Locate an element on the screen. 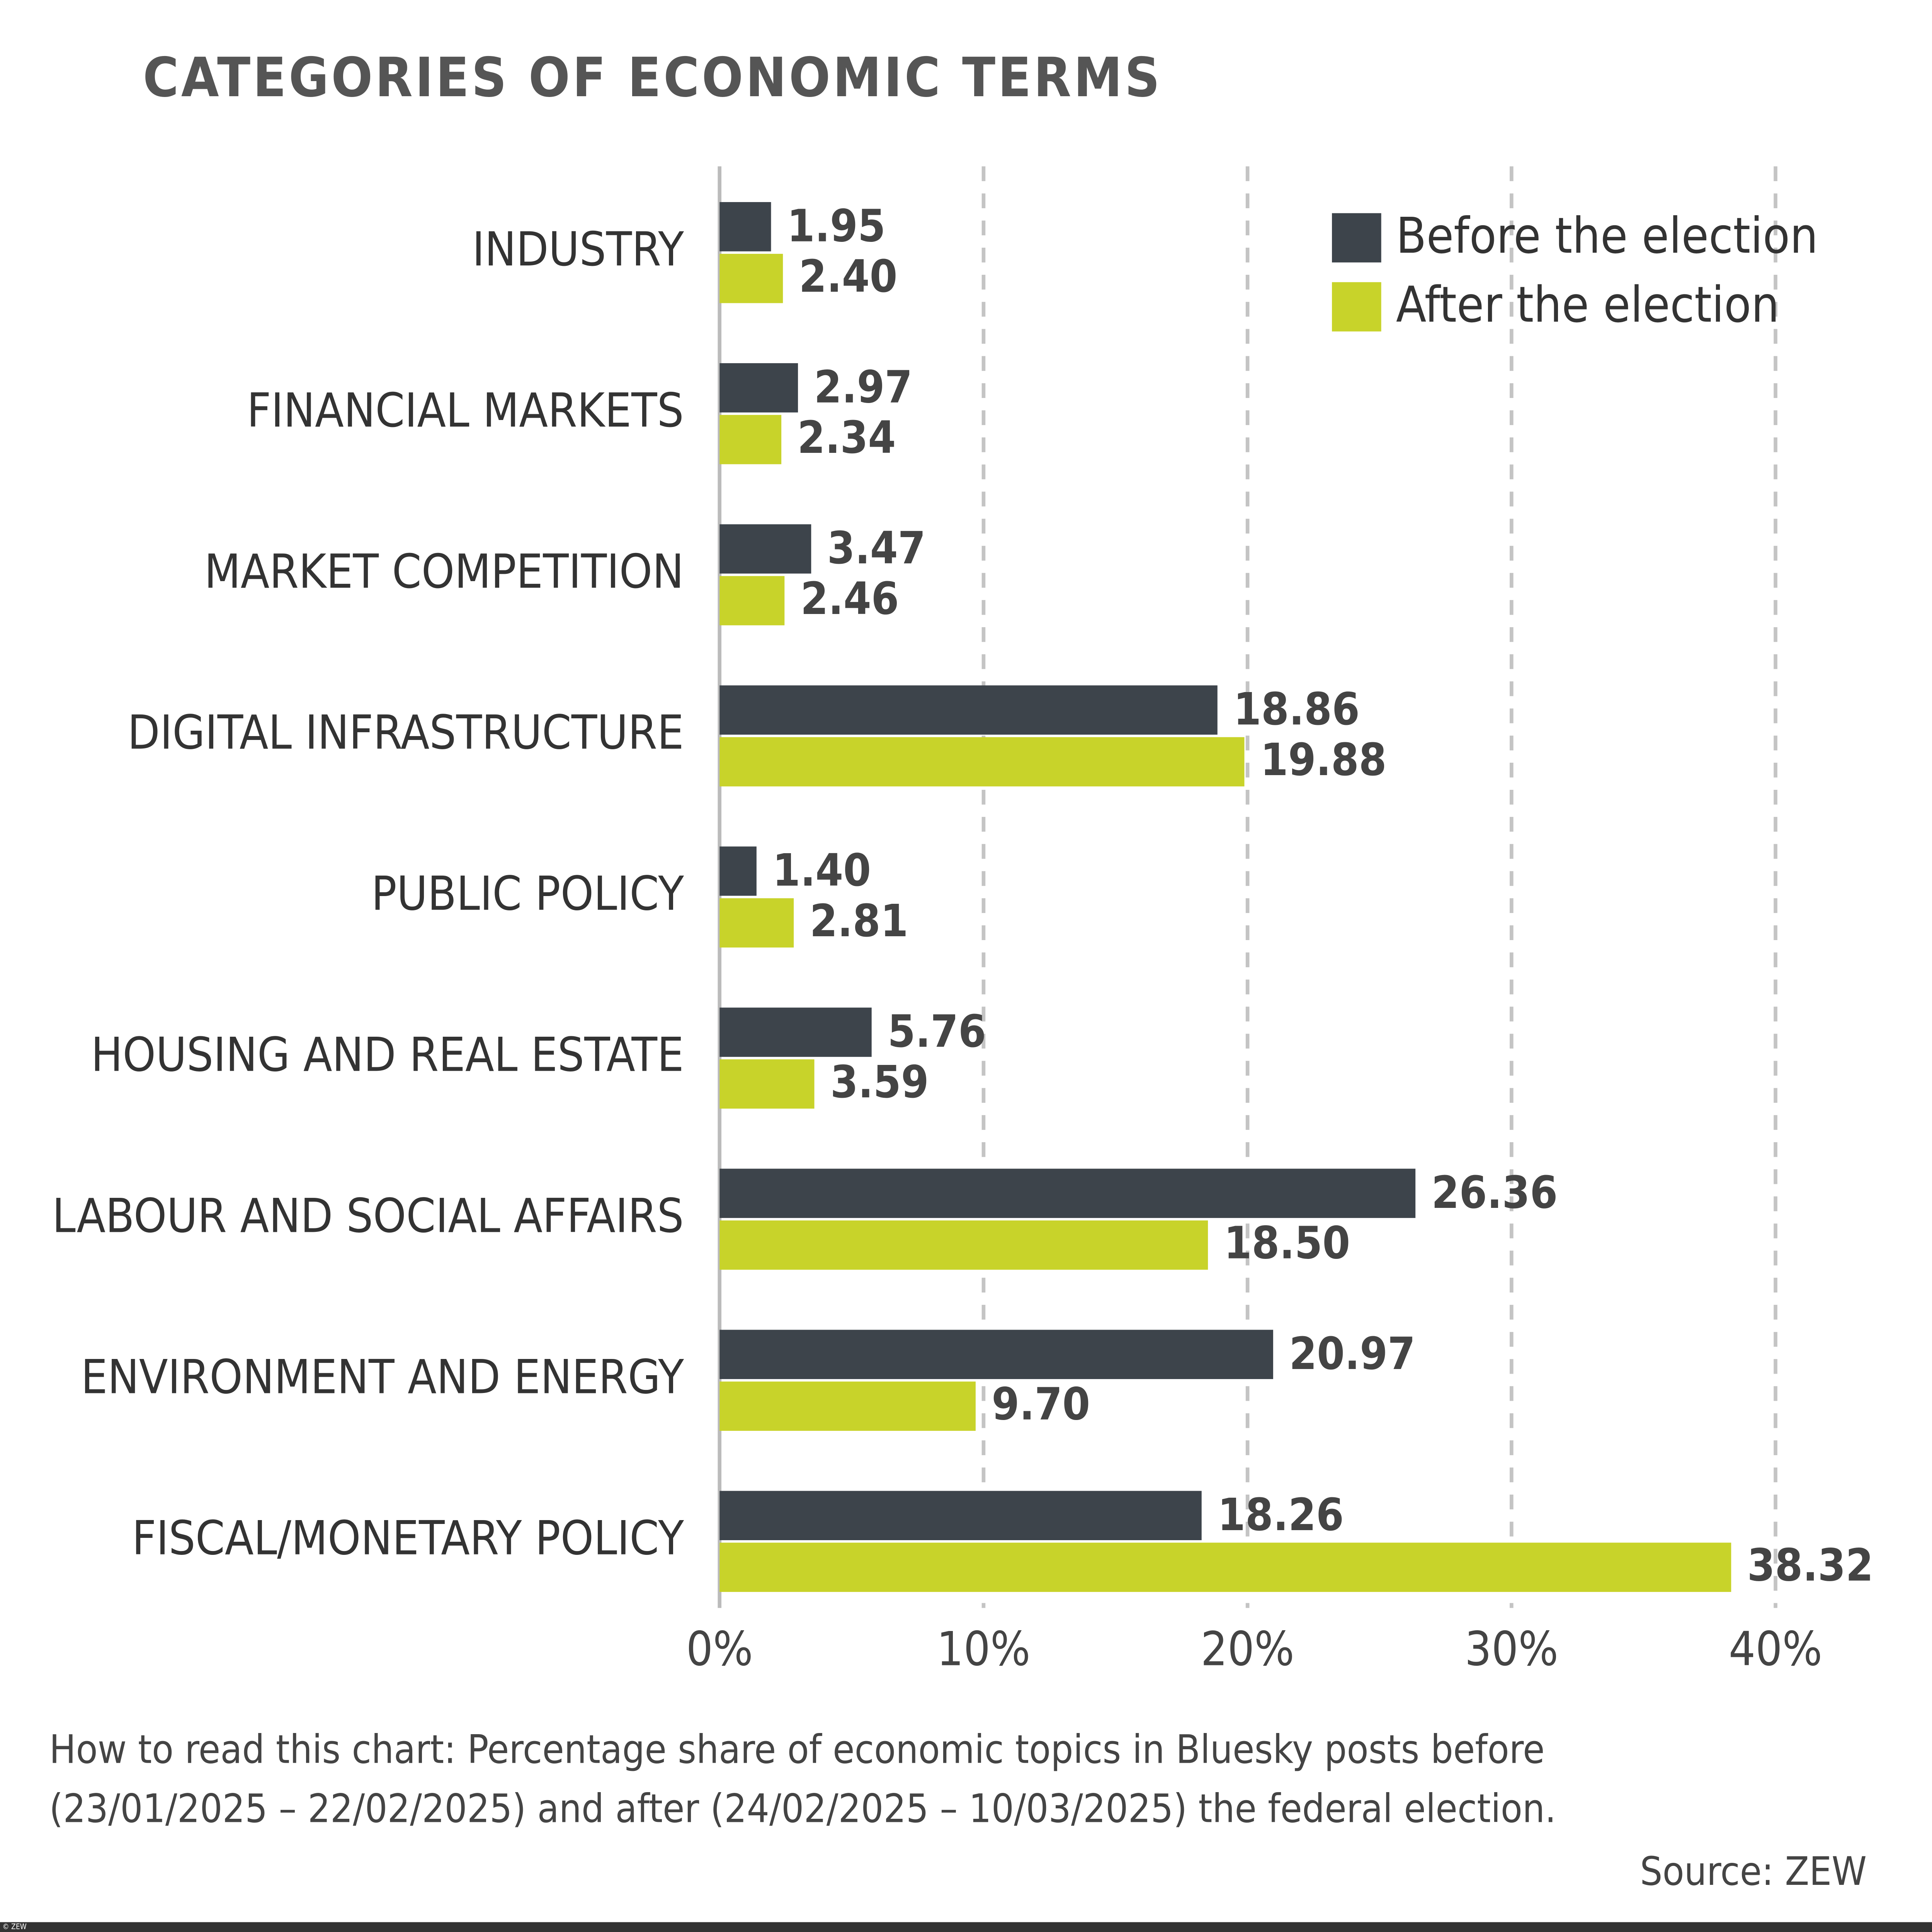 The width and height of the screenshot is (1932, 1932). value-label: 2.46 is located at coordinates (850, 599).